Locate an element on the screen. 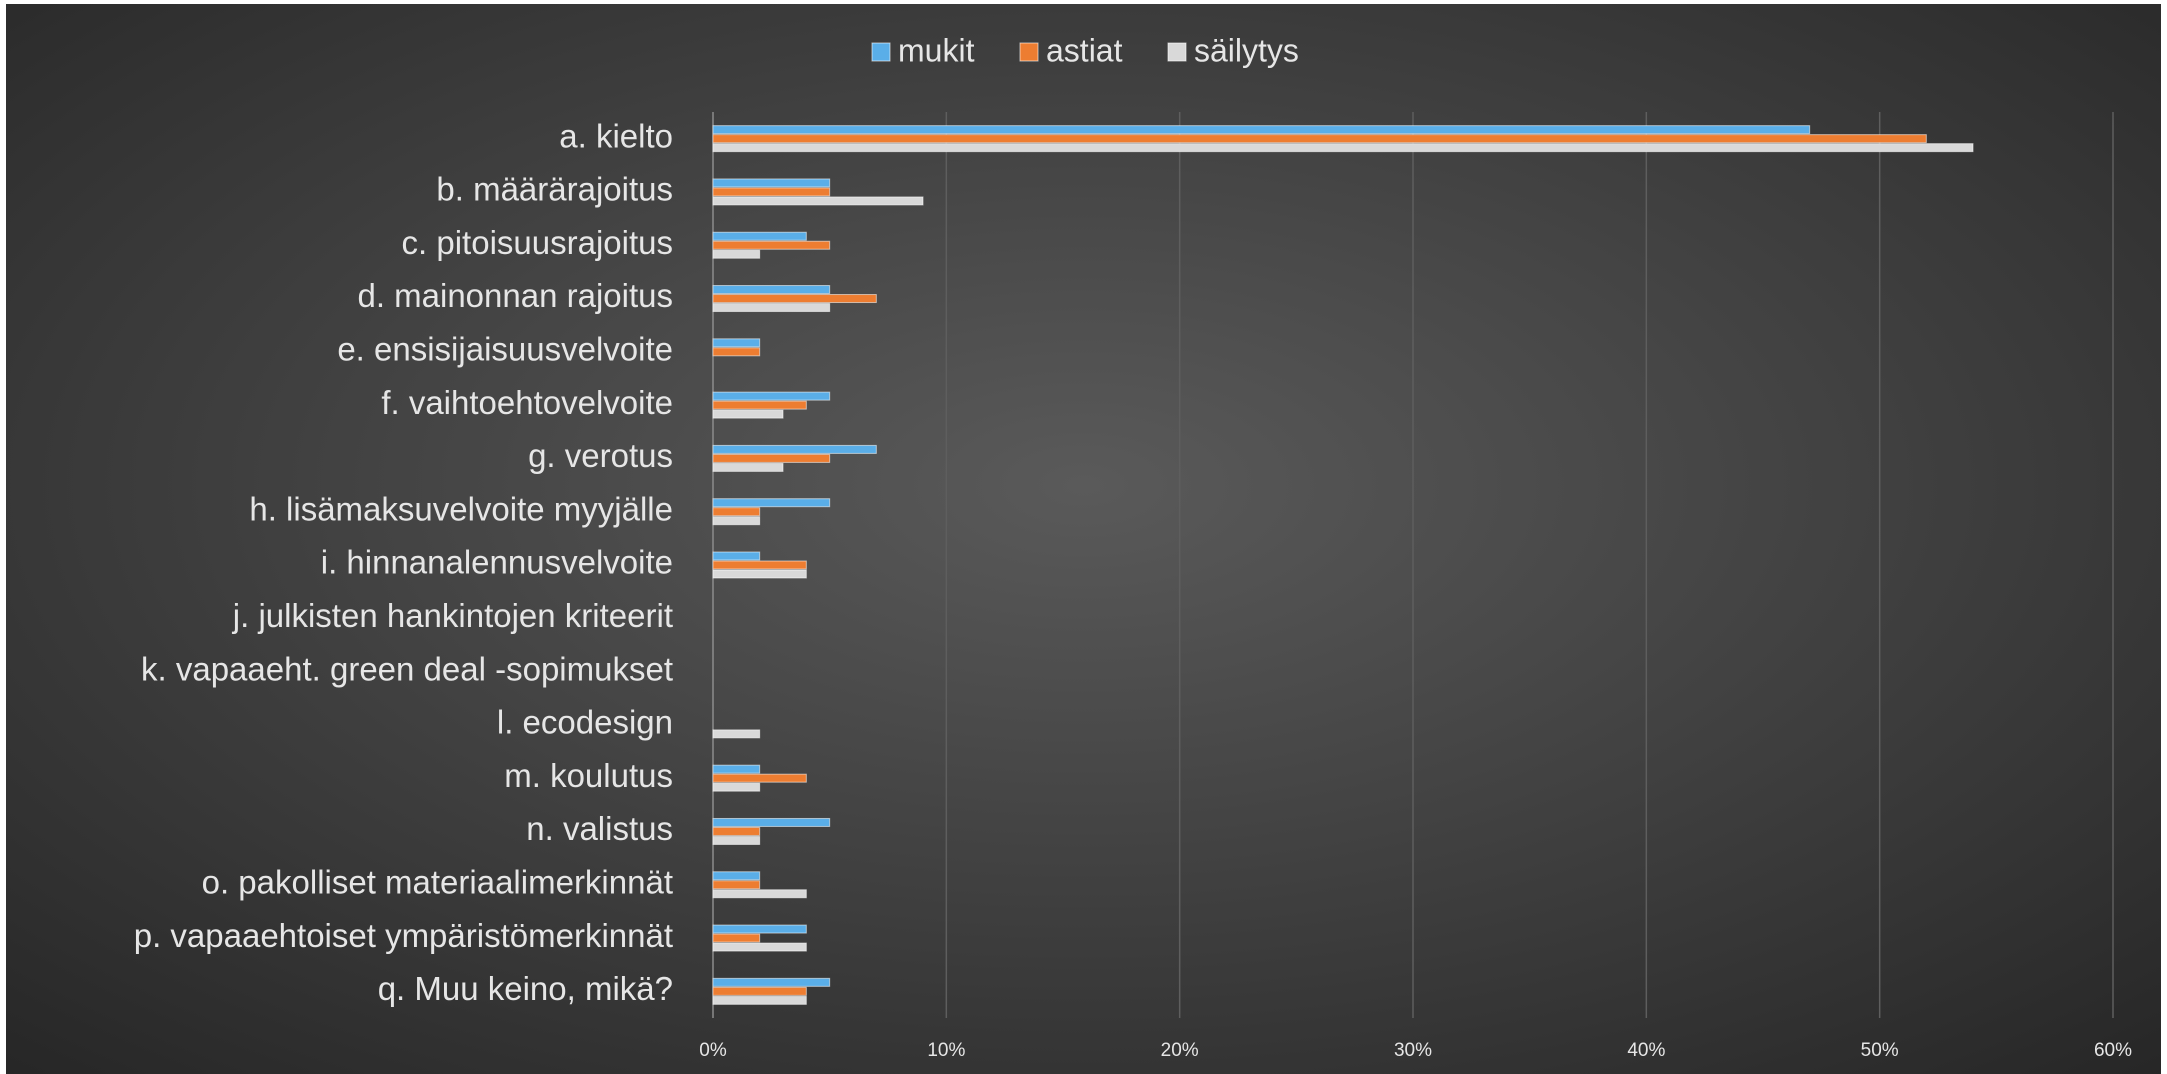 This screenshot has width=2167, height=1074. y-tick-label: d. mainonnan rajoitus is located at coordinates (515, 295).